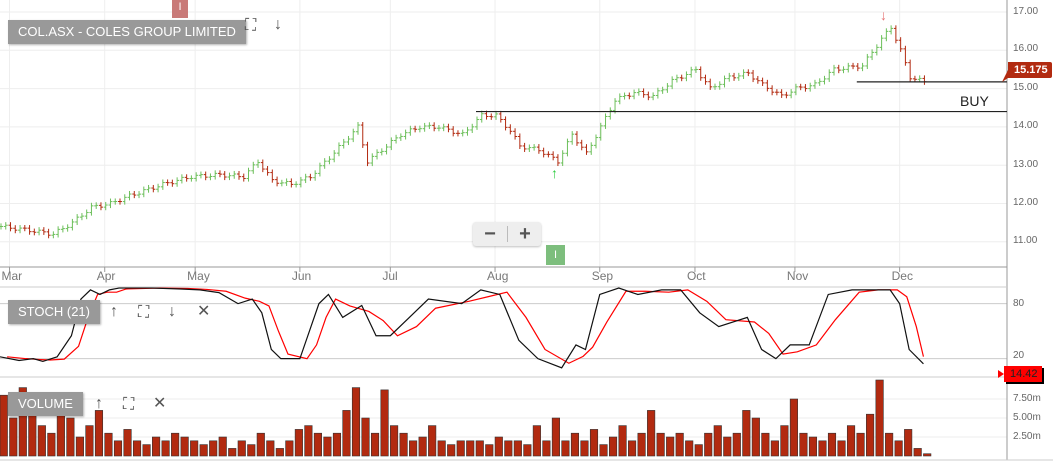 The height and width of the screenshot is (464, 1053). I want to click on volume-tick: 7.50m, so click(1027, 398).